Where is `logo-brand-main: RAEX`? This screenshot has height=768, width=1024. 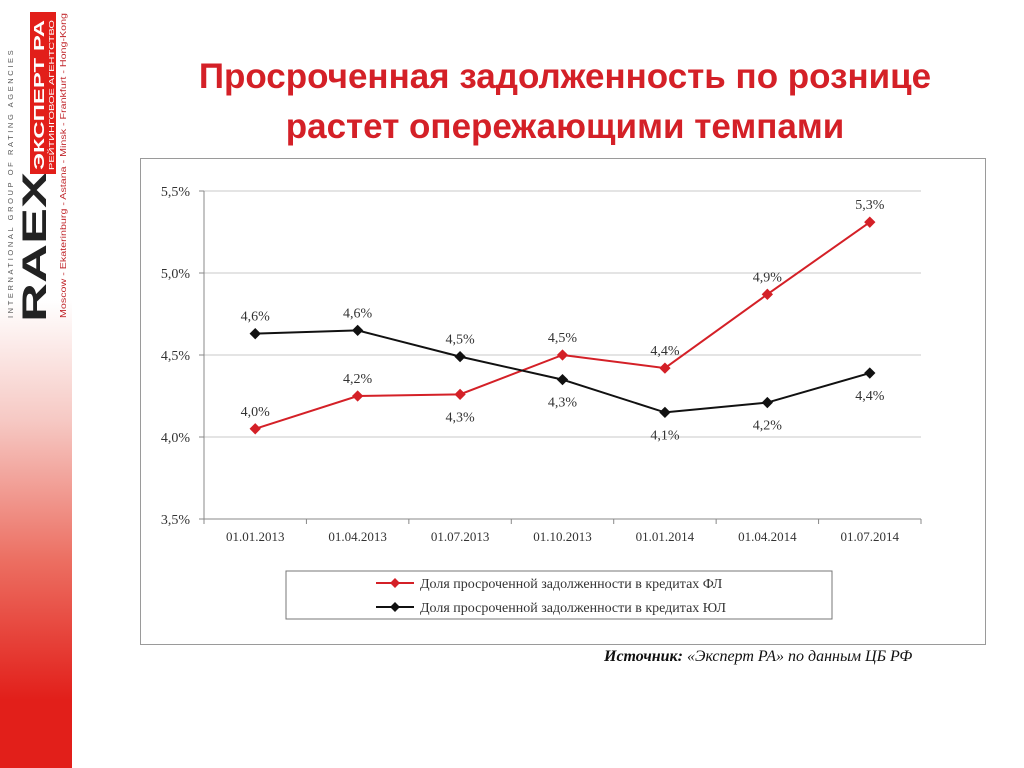
logo-brand-main: RAEX is located at coordinates (35, 246).